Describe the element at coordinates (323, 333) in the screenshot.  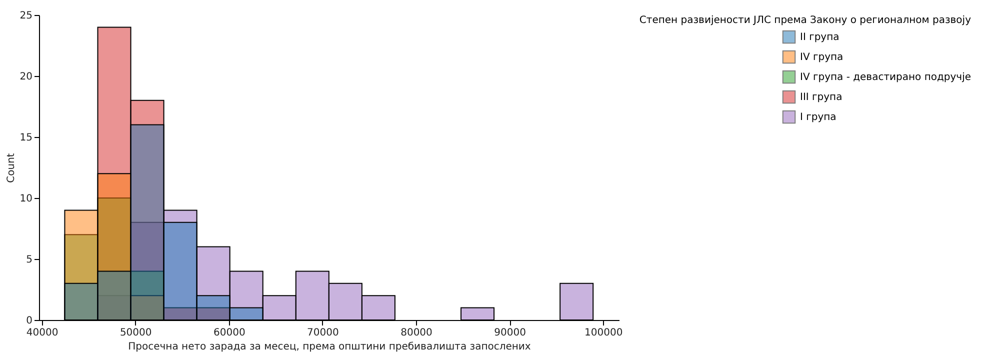
I see `x-tick-label: 70000` at that location.